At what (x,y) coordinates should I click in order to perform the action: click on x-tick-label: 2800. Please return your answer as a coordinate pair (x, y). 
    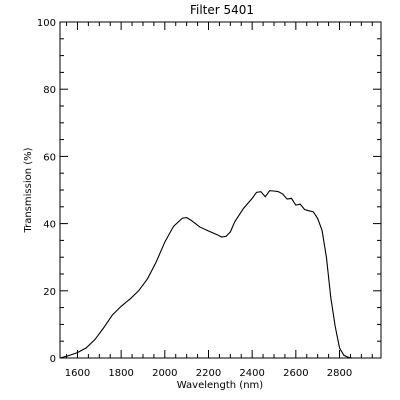
    Looking at the image, I should click on (339, 373).